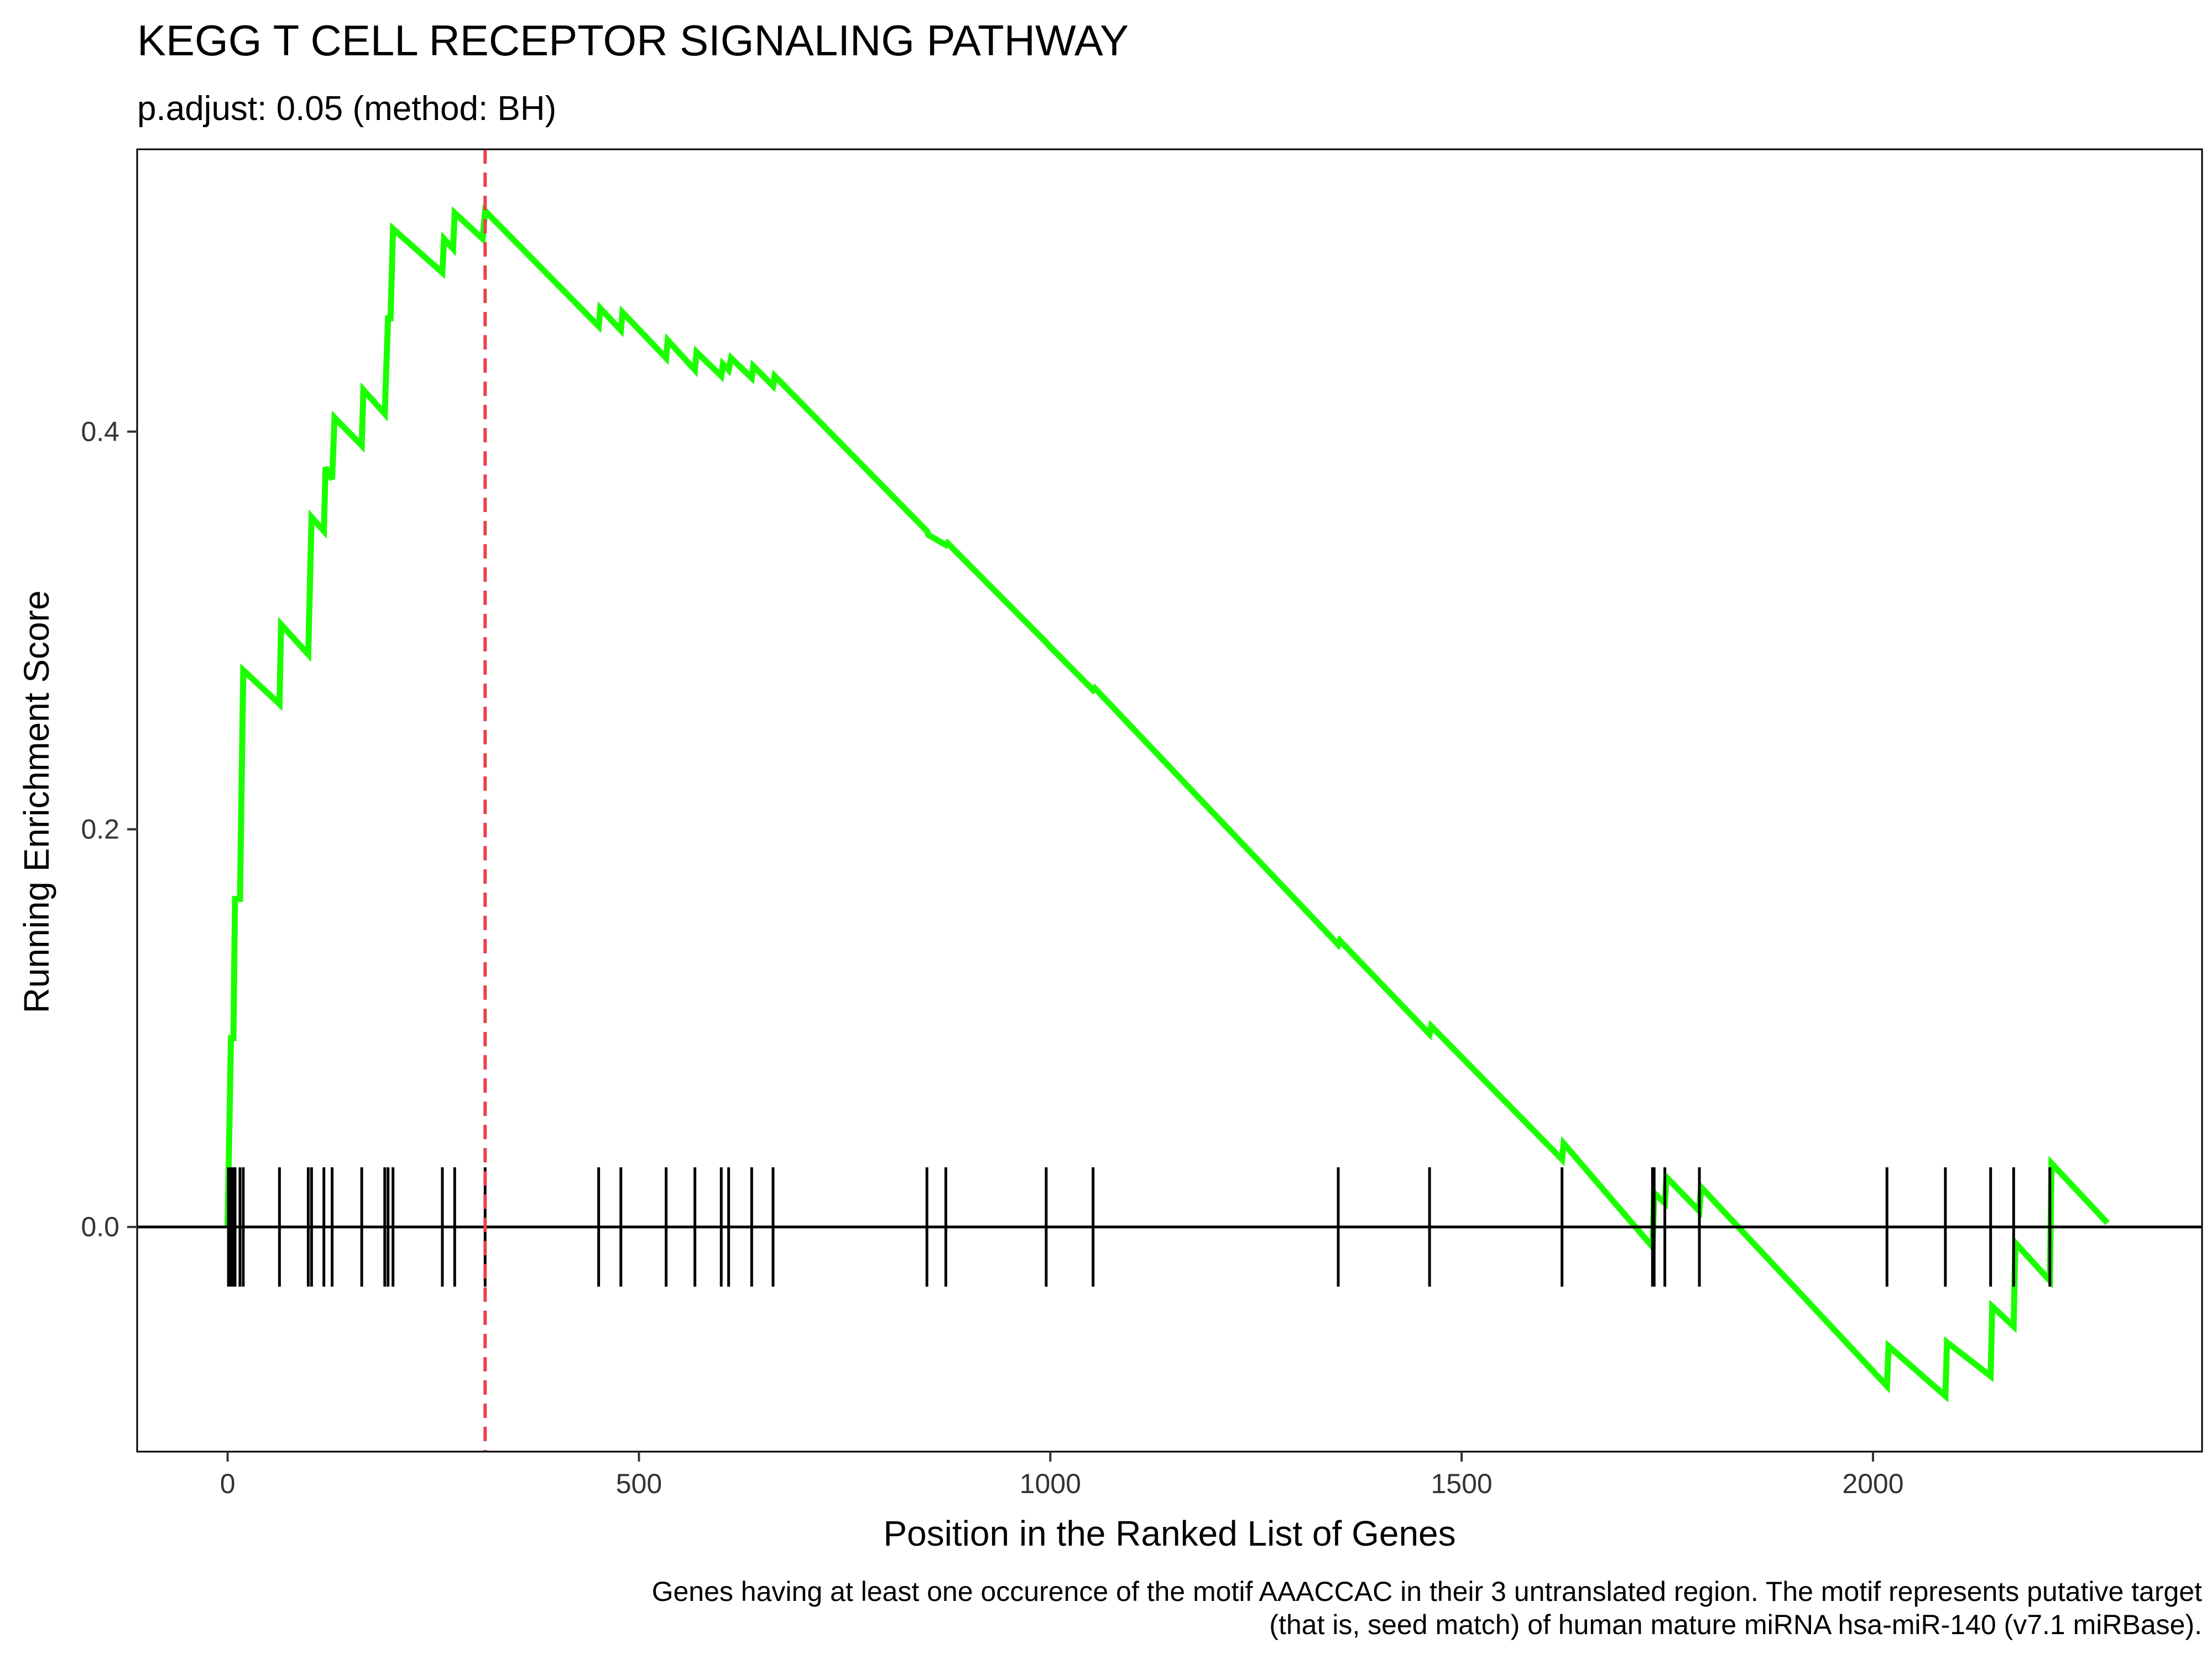 This screenshot has height=1659, width=2212. Describe the element at coordinates (37, 803) in the screenshot. I see `y-axis-title: Running Enrichment Score` at that location.